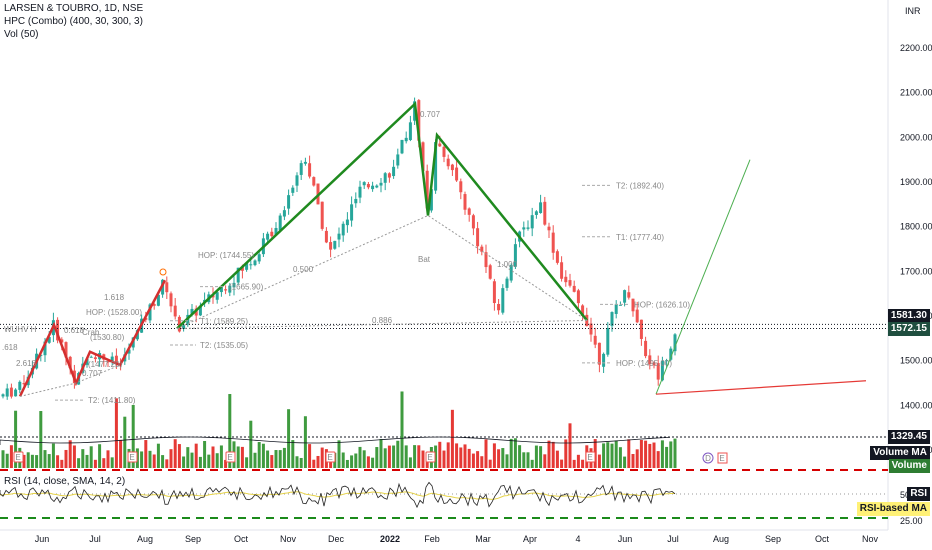  I want to click on target-left-t1b: (1477.20), so click(105, 364).